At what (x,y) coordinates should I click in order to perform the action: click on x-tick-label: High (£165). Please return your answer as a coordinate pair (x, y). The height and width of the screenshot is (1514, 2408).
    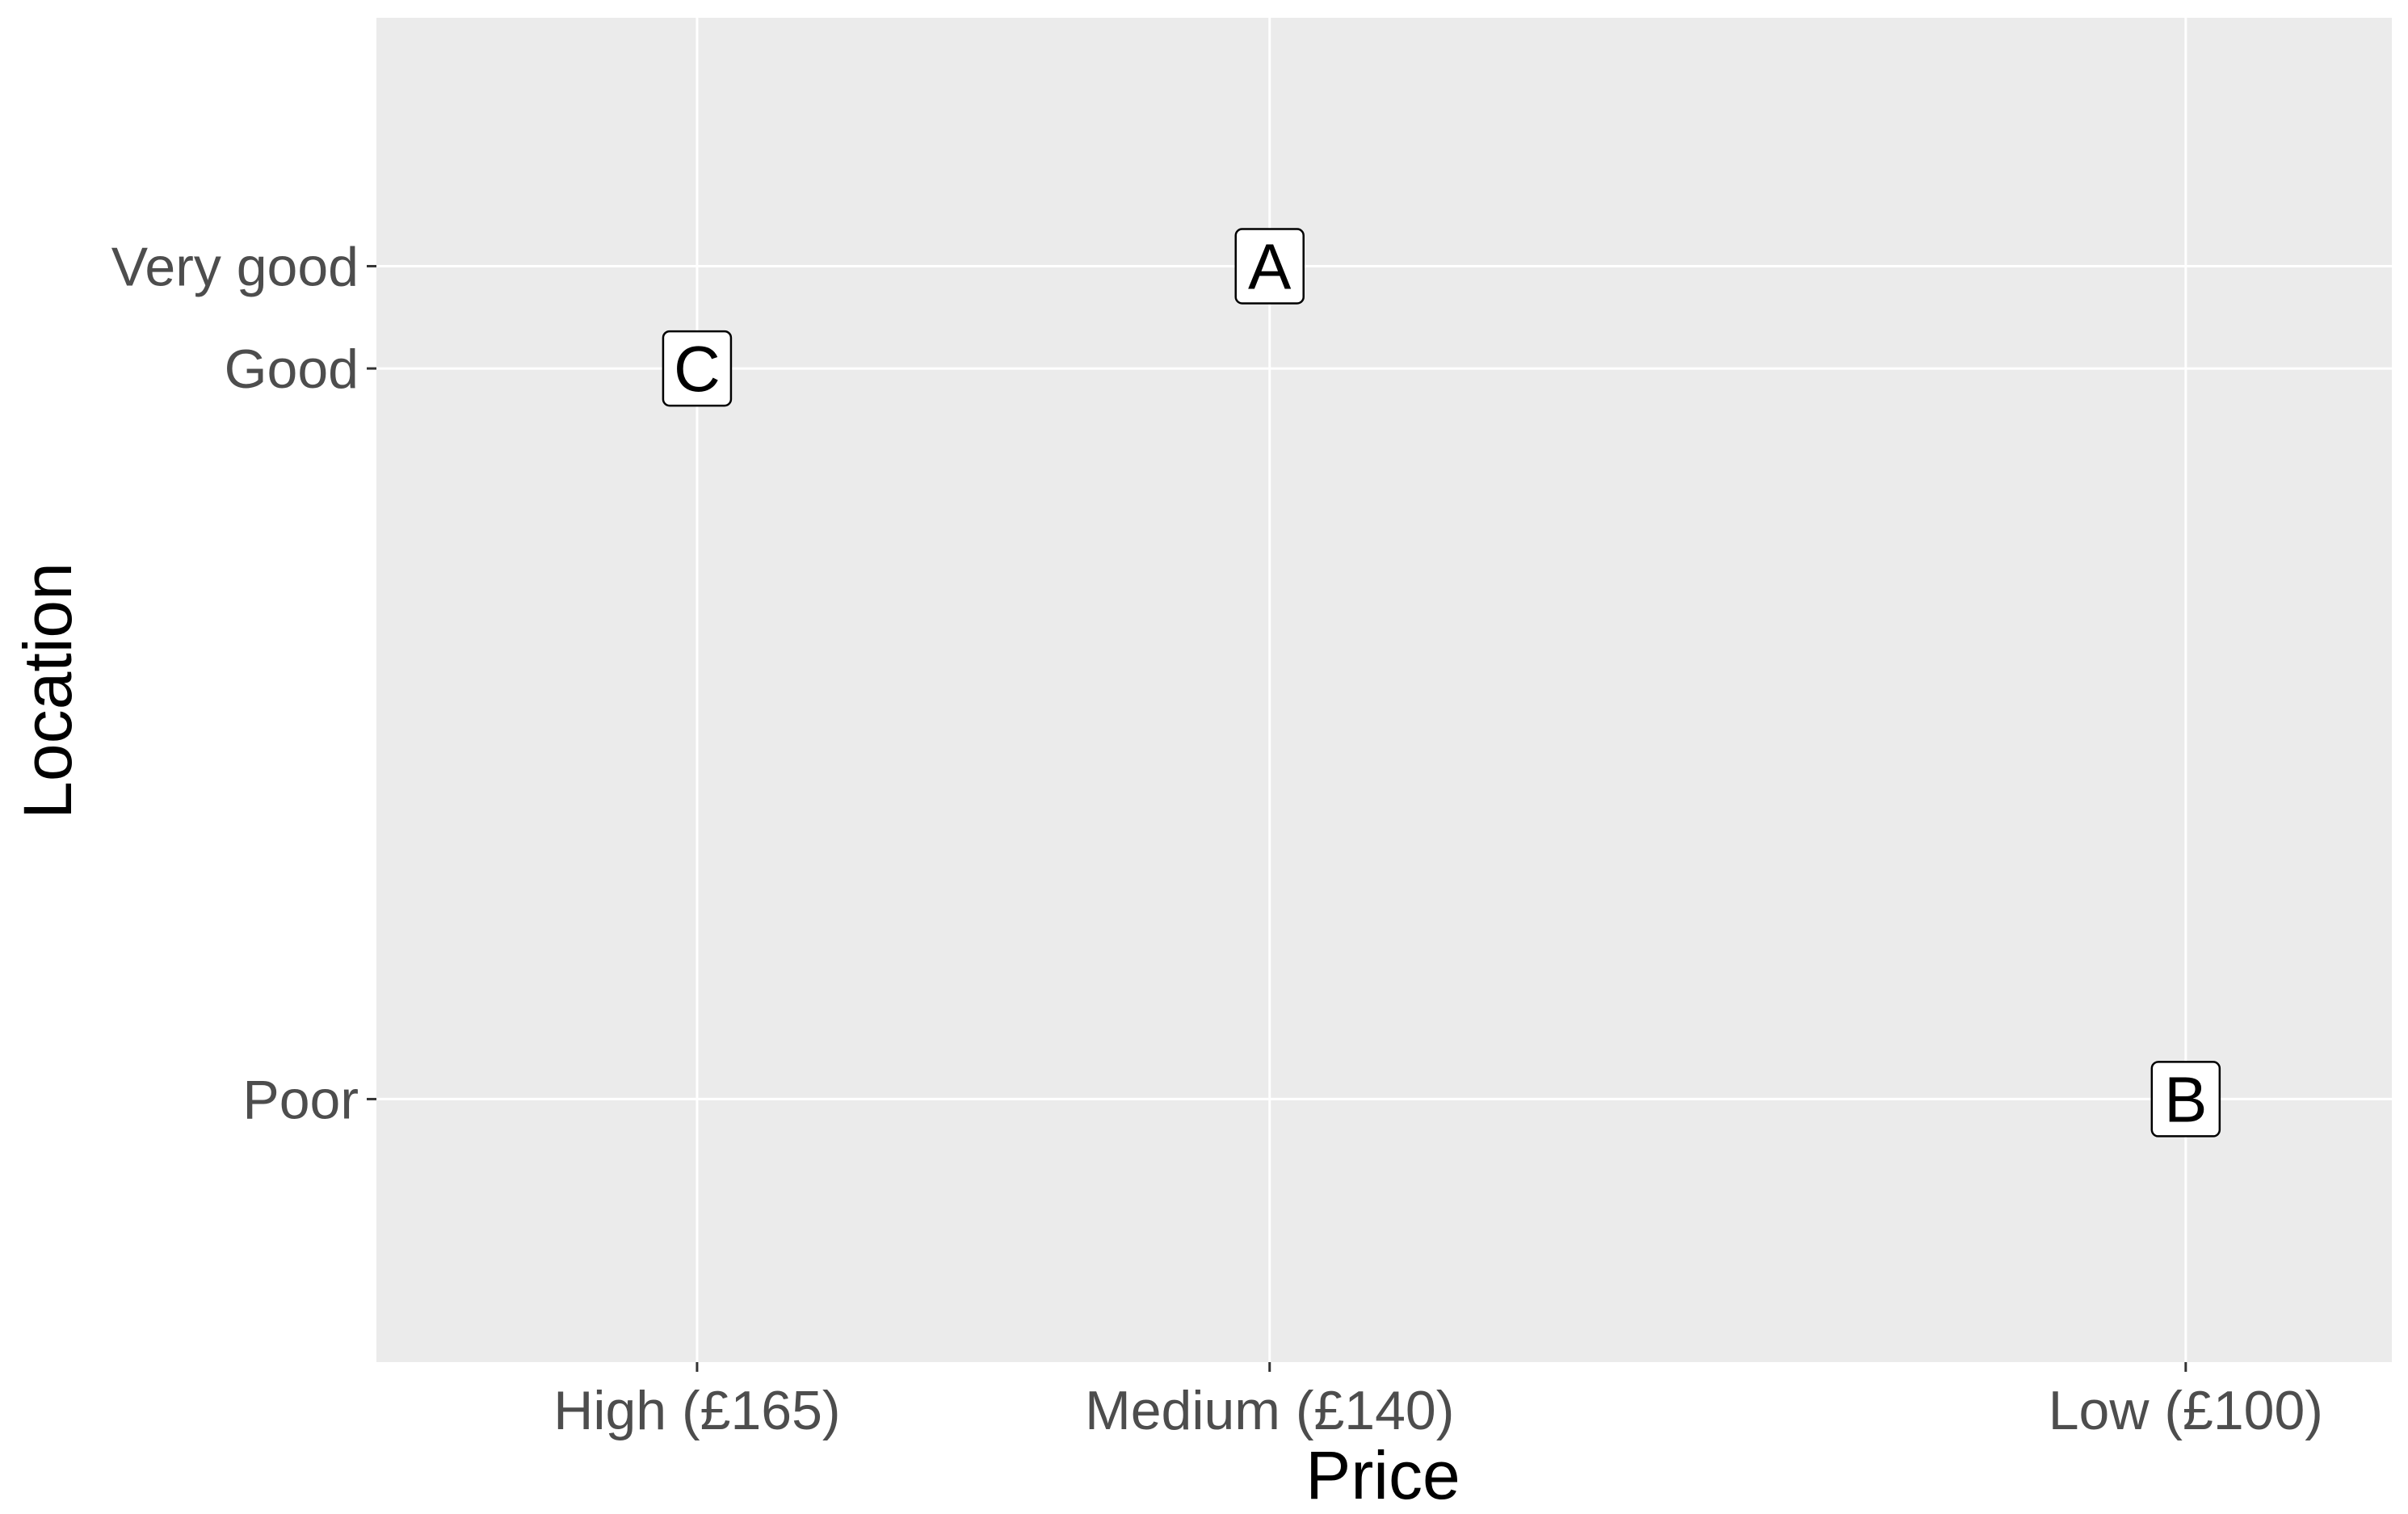
    Looking at the image, I should click on (696, 1411).